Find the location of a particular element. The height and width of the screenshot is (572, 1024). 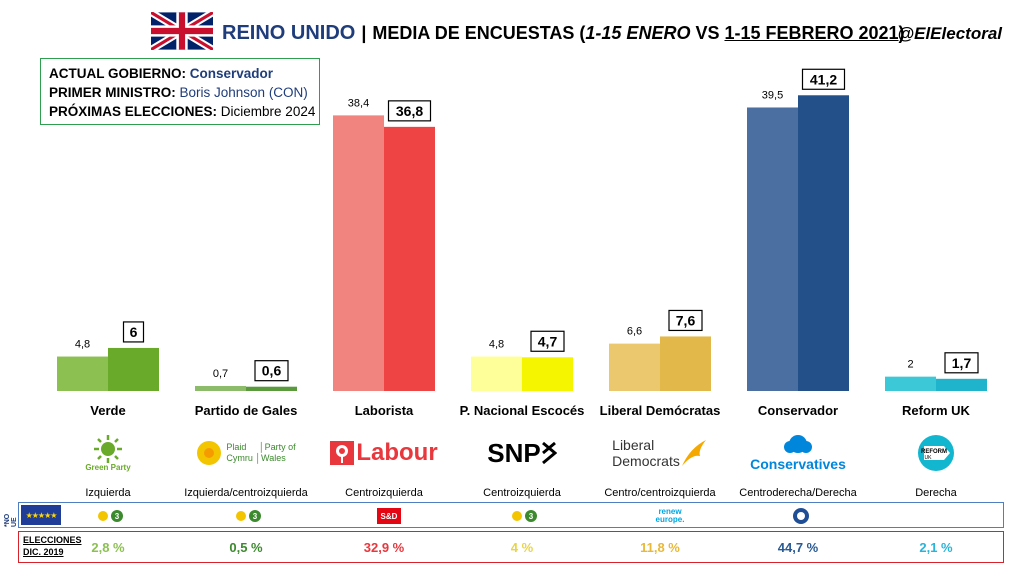

gov-label: ACTUAL GOBIERNO: is located at coordinates (117, 73).